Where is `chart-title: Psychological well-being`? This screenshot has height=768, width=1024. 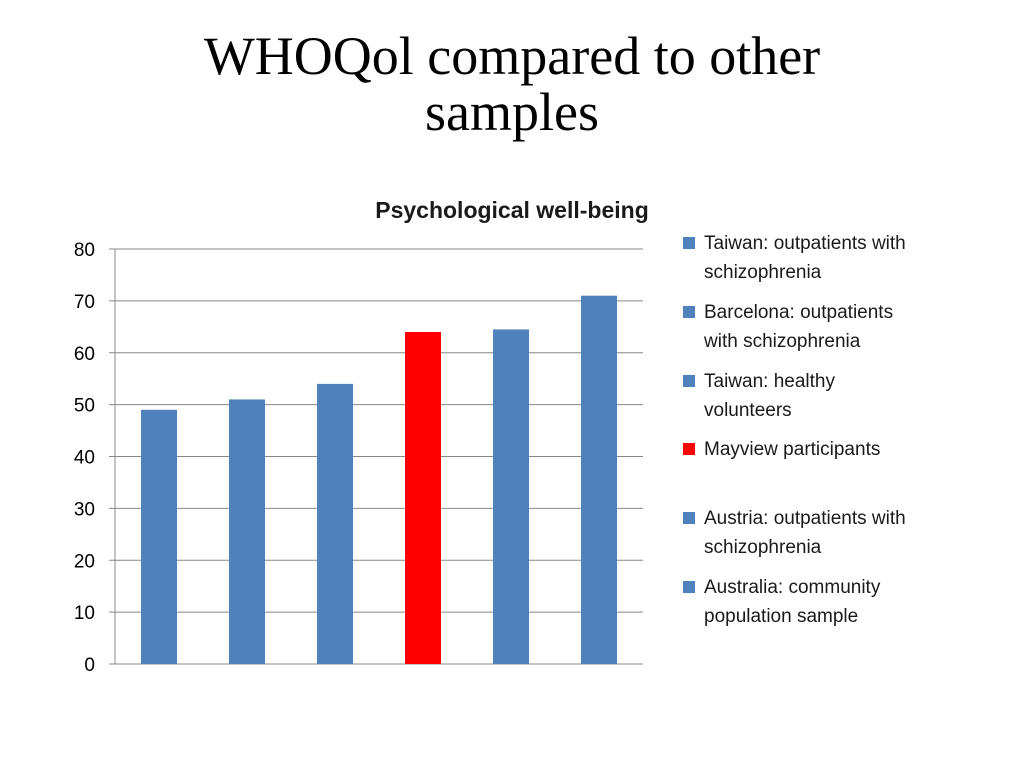 chart-title: Psychological well-being is located at coordinates (512, 210).